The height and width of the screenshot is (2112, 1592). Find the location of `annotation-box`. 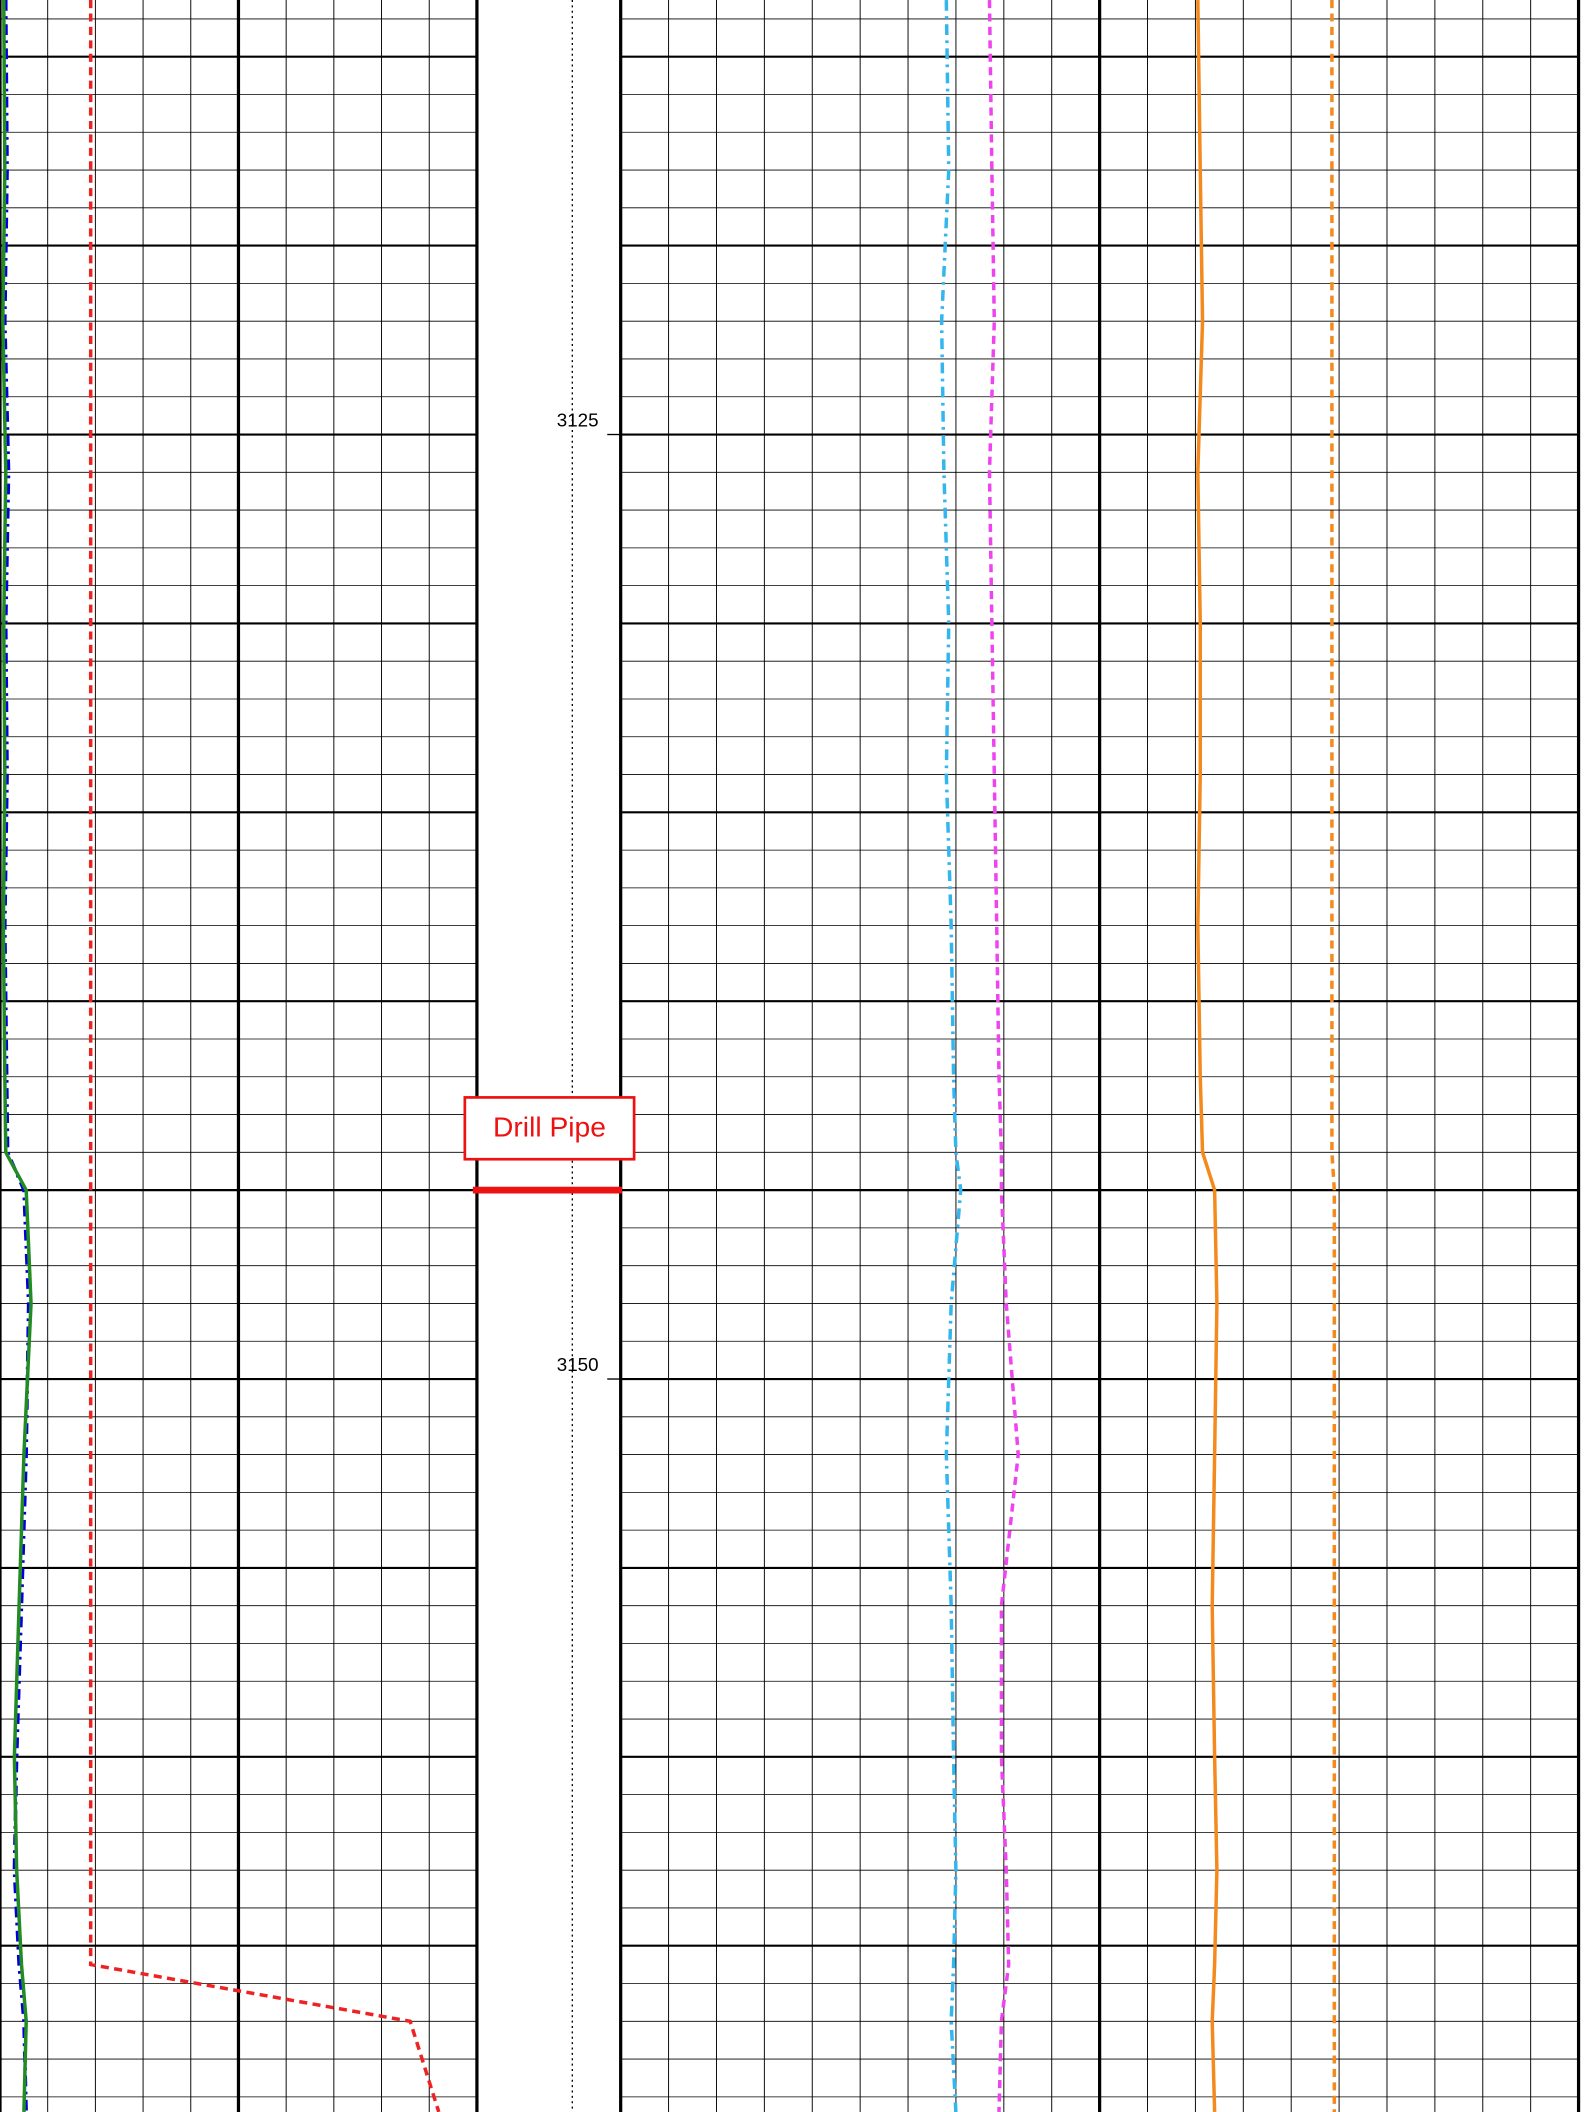

annotation-box is located at coordinates (549, 1128).